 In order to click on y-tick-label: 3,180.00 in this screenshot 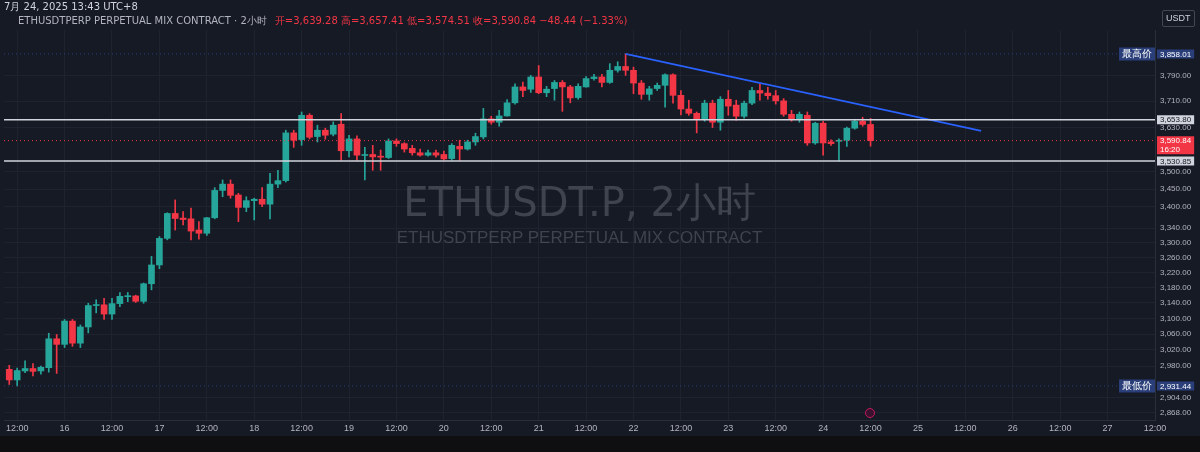, I will do `click(1176, 287)`.